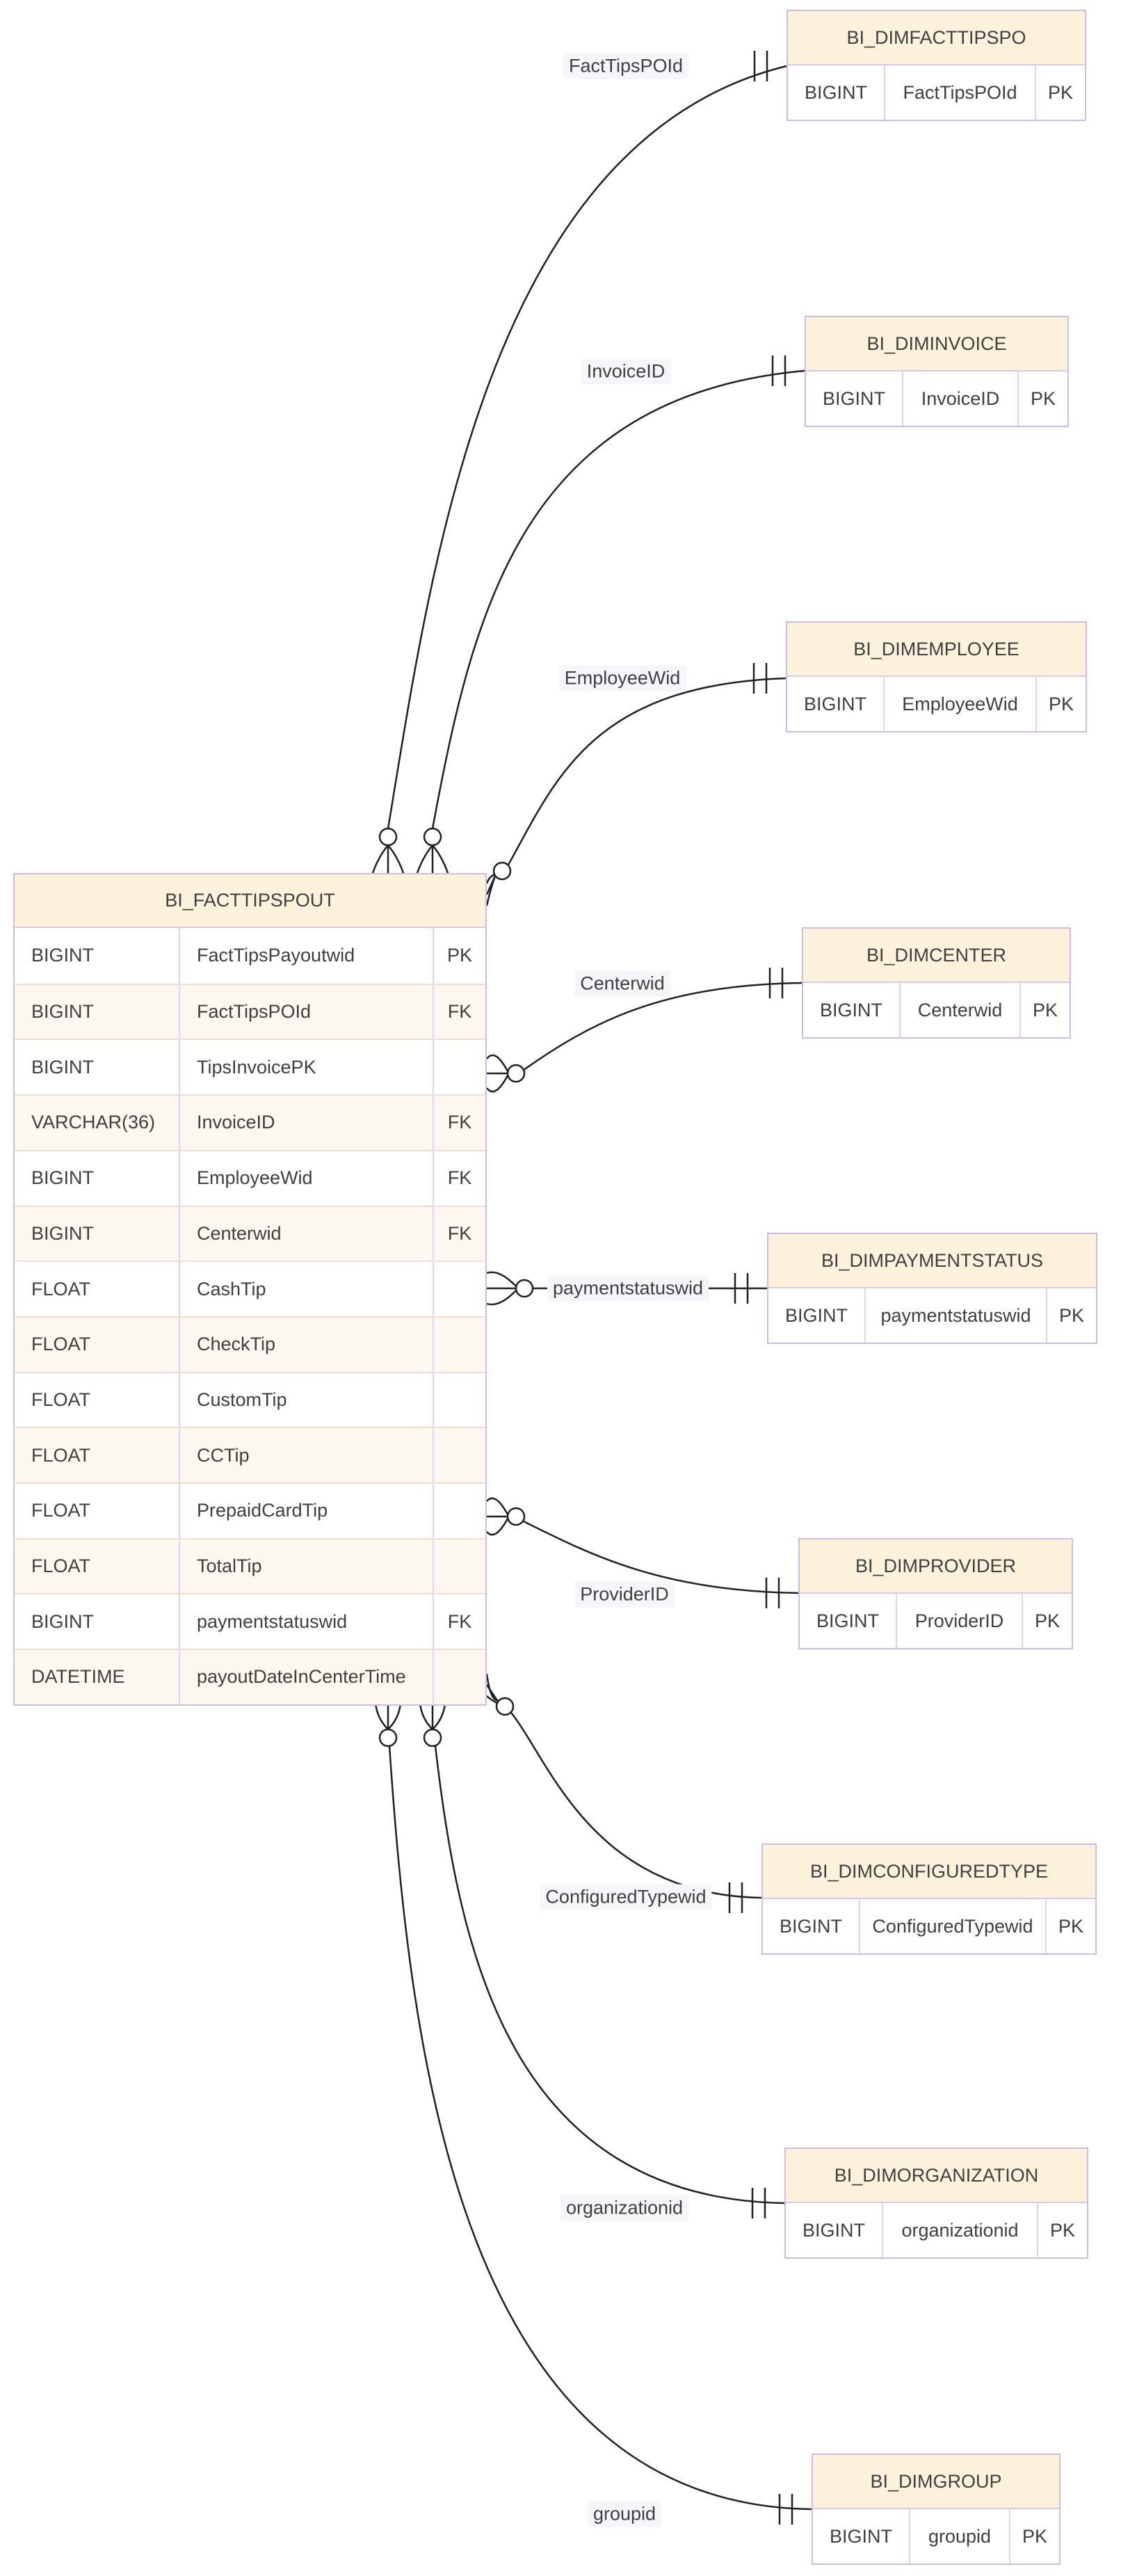  What do you see at coordinates (622, 983) in the screenshot?
I see `edge-label-centerwid: Centerwid` at bounding box center [622, 983].